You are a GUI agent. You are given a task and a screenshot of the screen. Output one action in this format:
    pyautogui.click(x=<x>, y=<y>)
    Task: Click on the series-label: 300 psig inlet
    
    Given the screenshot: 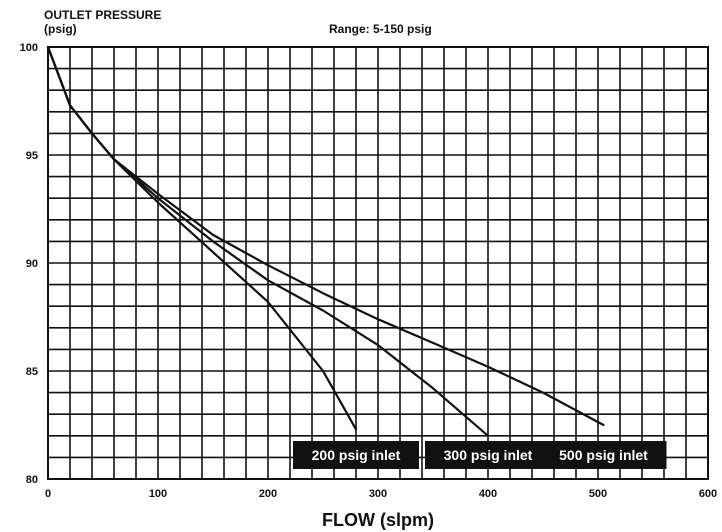 What is the action you would take?
    pyautogui.click(x=488, y=455)
    